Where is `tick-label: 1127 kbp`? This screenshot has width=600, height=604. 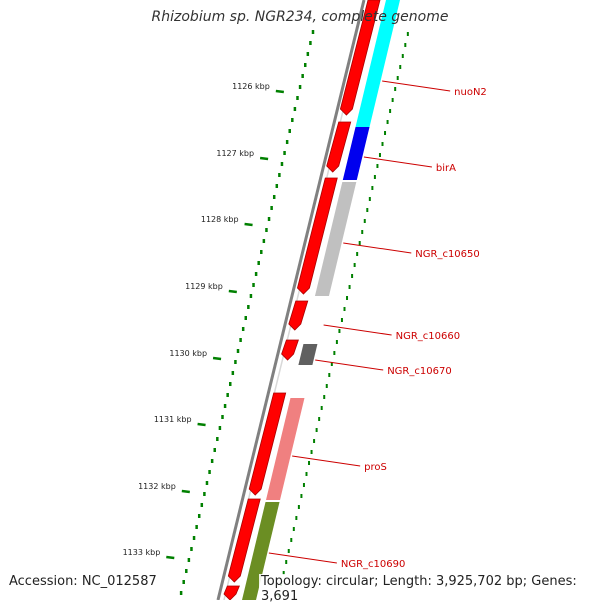
tick-label: 1127 kbp is located at coordinates (235, 153).